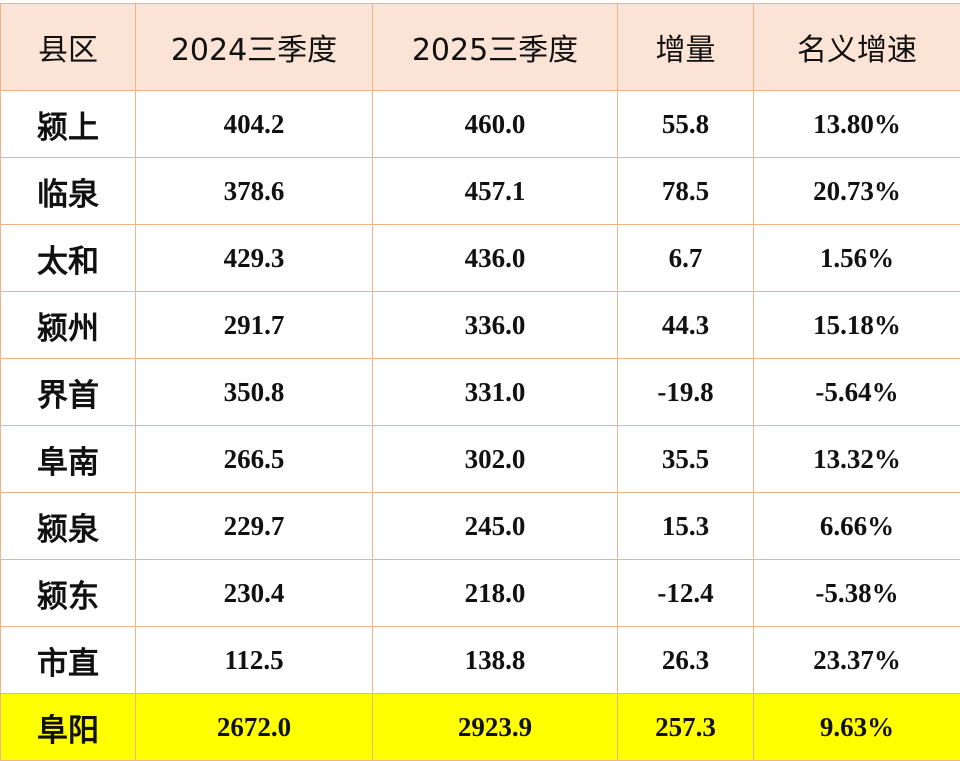 This screenshot has height=761, width=960. What do you see at coordinates (686, 325) in the screenshot?
I see `value-cell: 44.3` at bounding box center [686, 325].